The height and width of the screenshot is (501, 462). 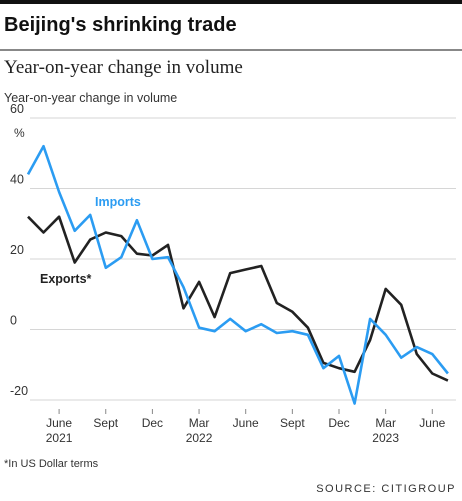 I want to click on source: SOURCE: CITIGROUP, so click(x=386, y=489).